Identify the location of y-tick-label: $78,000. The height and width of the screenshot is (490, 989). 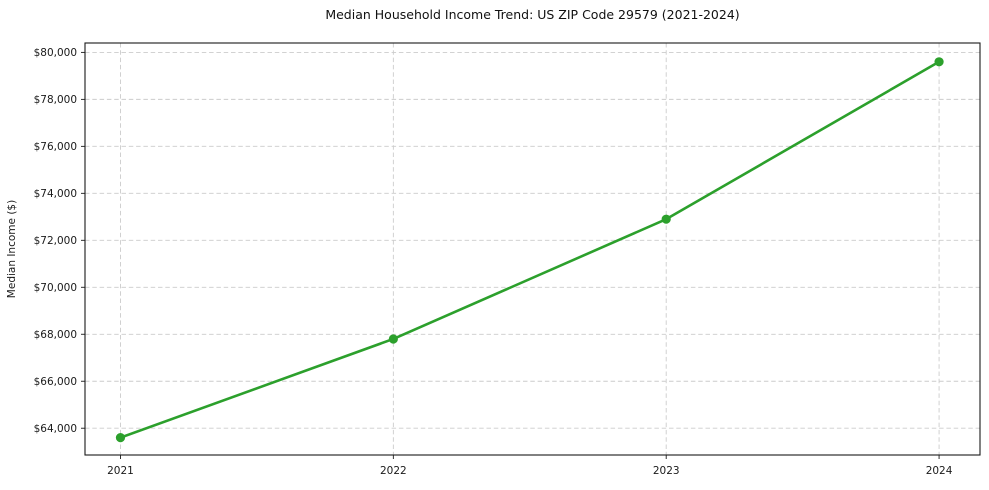
(55, 100).